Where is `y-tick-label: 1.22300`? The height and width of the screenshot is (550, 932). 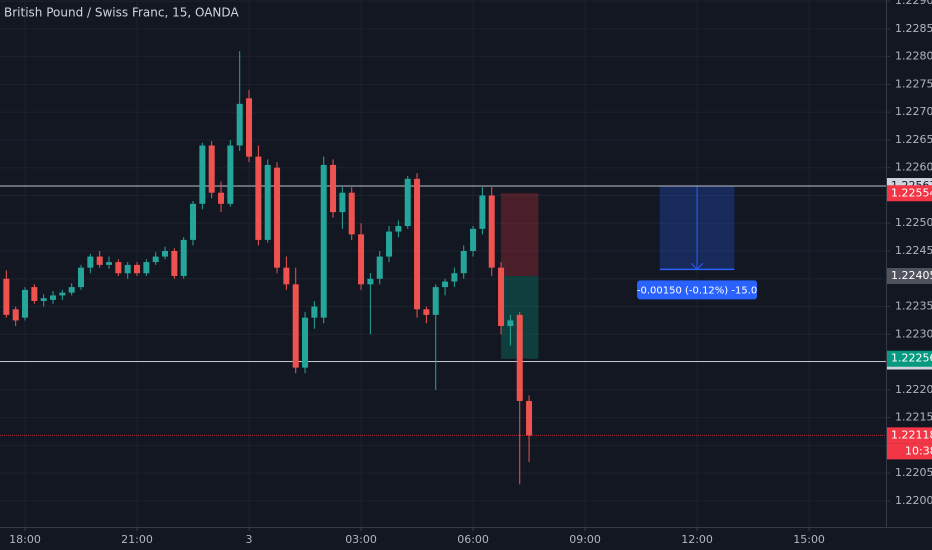
y-tick-label: 1.22300 is located at coordinates (913, 333).